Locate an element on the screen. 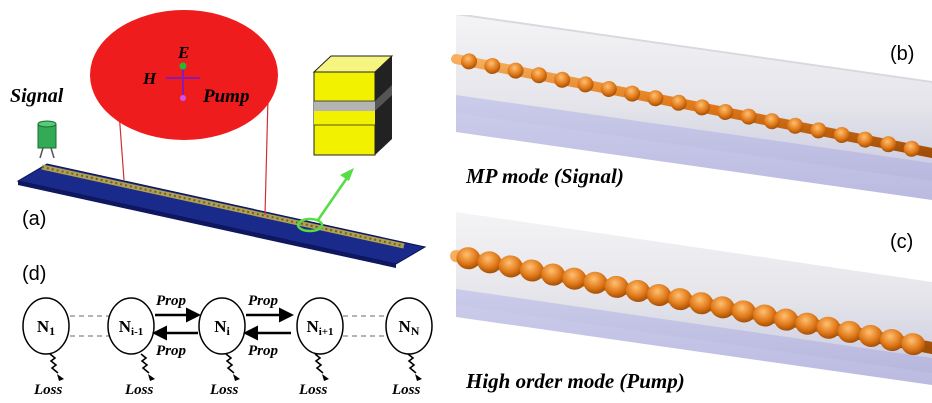  panel-d-label: (d) is located at coordinates (34, 274).